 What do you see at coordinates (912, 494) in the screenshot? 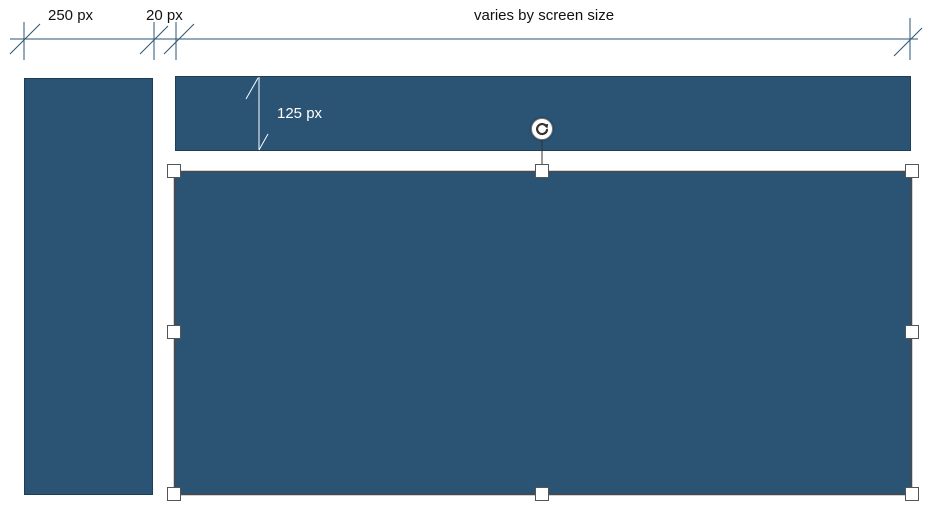
I see `resize-handle-bottom-right` at bounding box center [912, 494].